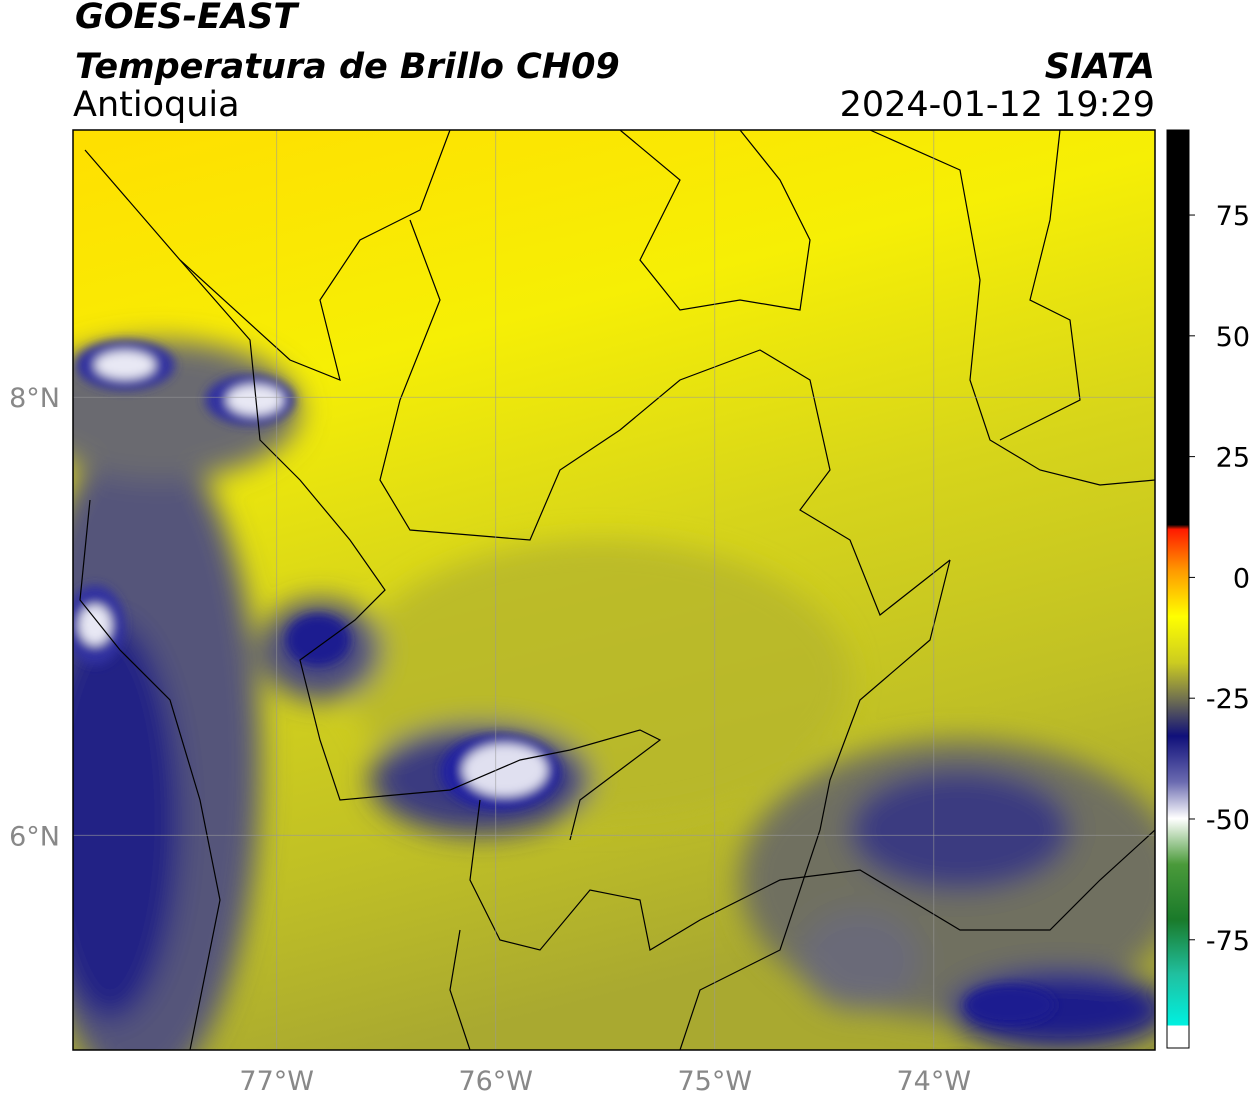 The height and width of the screenshot is (1103, 1252). Describe the element at coordinates (1241, 578) in the screenshot. I see `colorbar-label: 0` at that location.